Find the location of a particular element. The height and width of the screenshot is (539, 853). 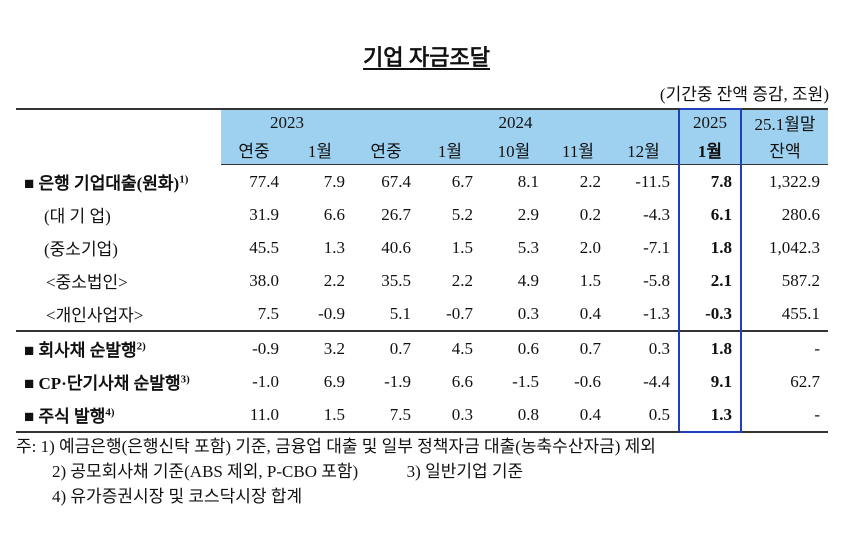

cell-value: 0.8 is located at coordinates (514, 415).